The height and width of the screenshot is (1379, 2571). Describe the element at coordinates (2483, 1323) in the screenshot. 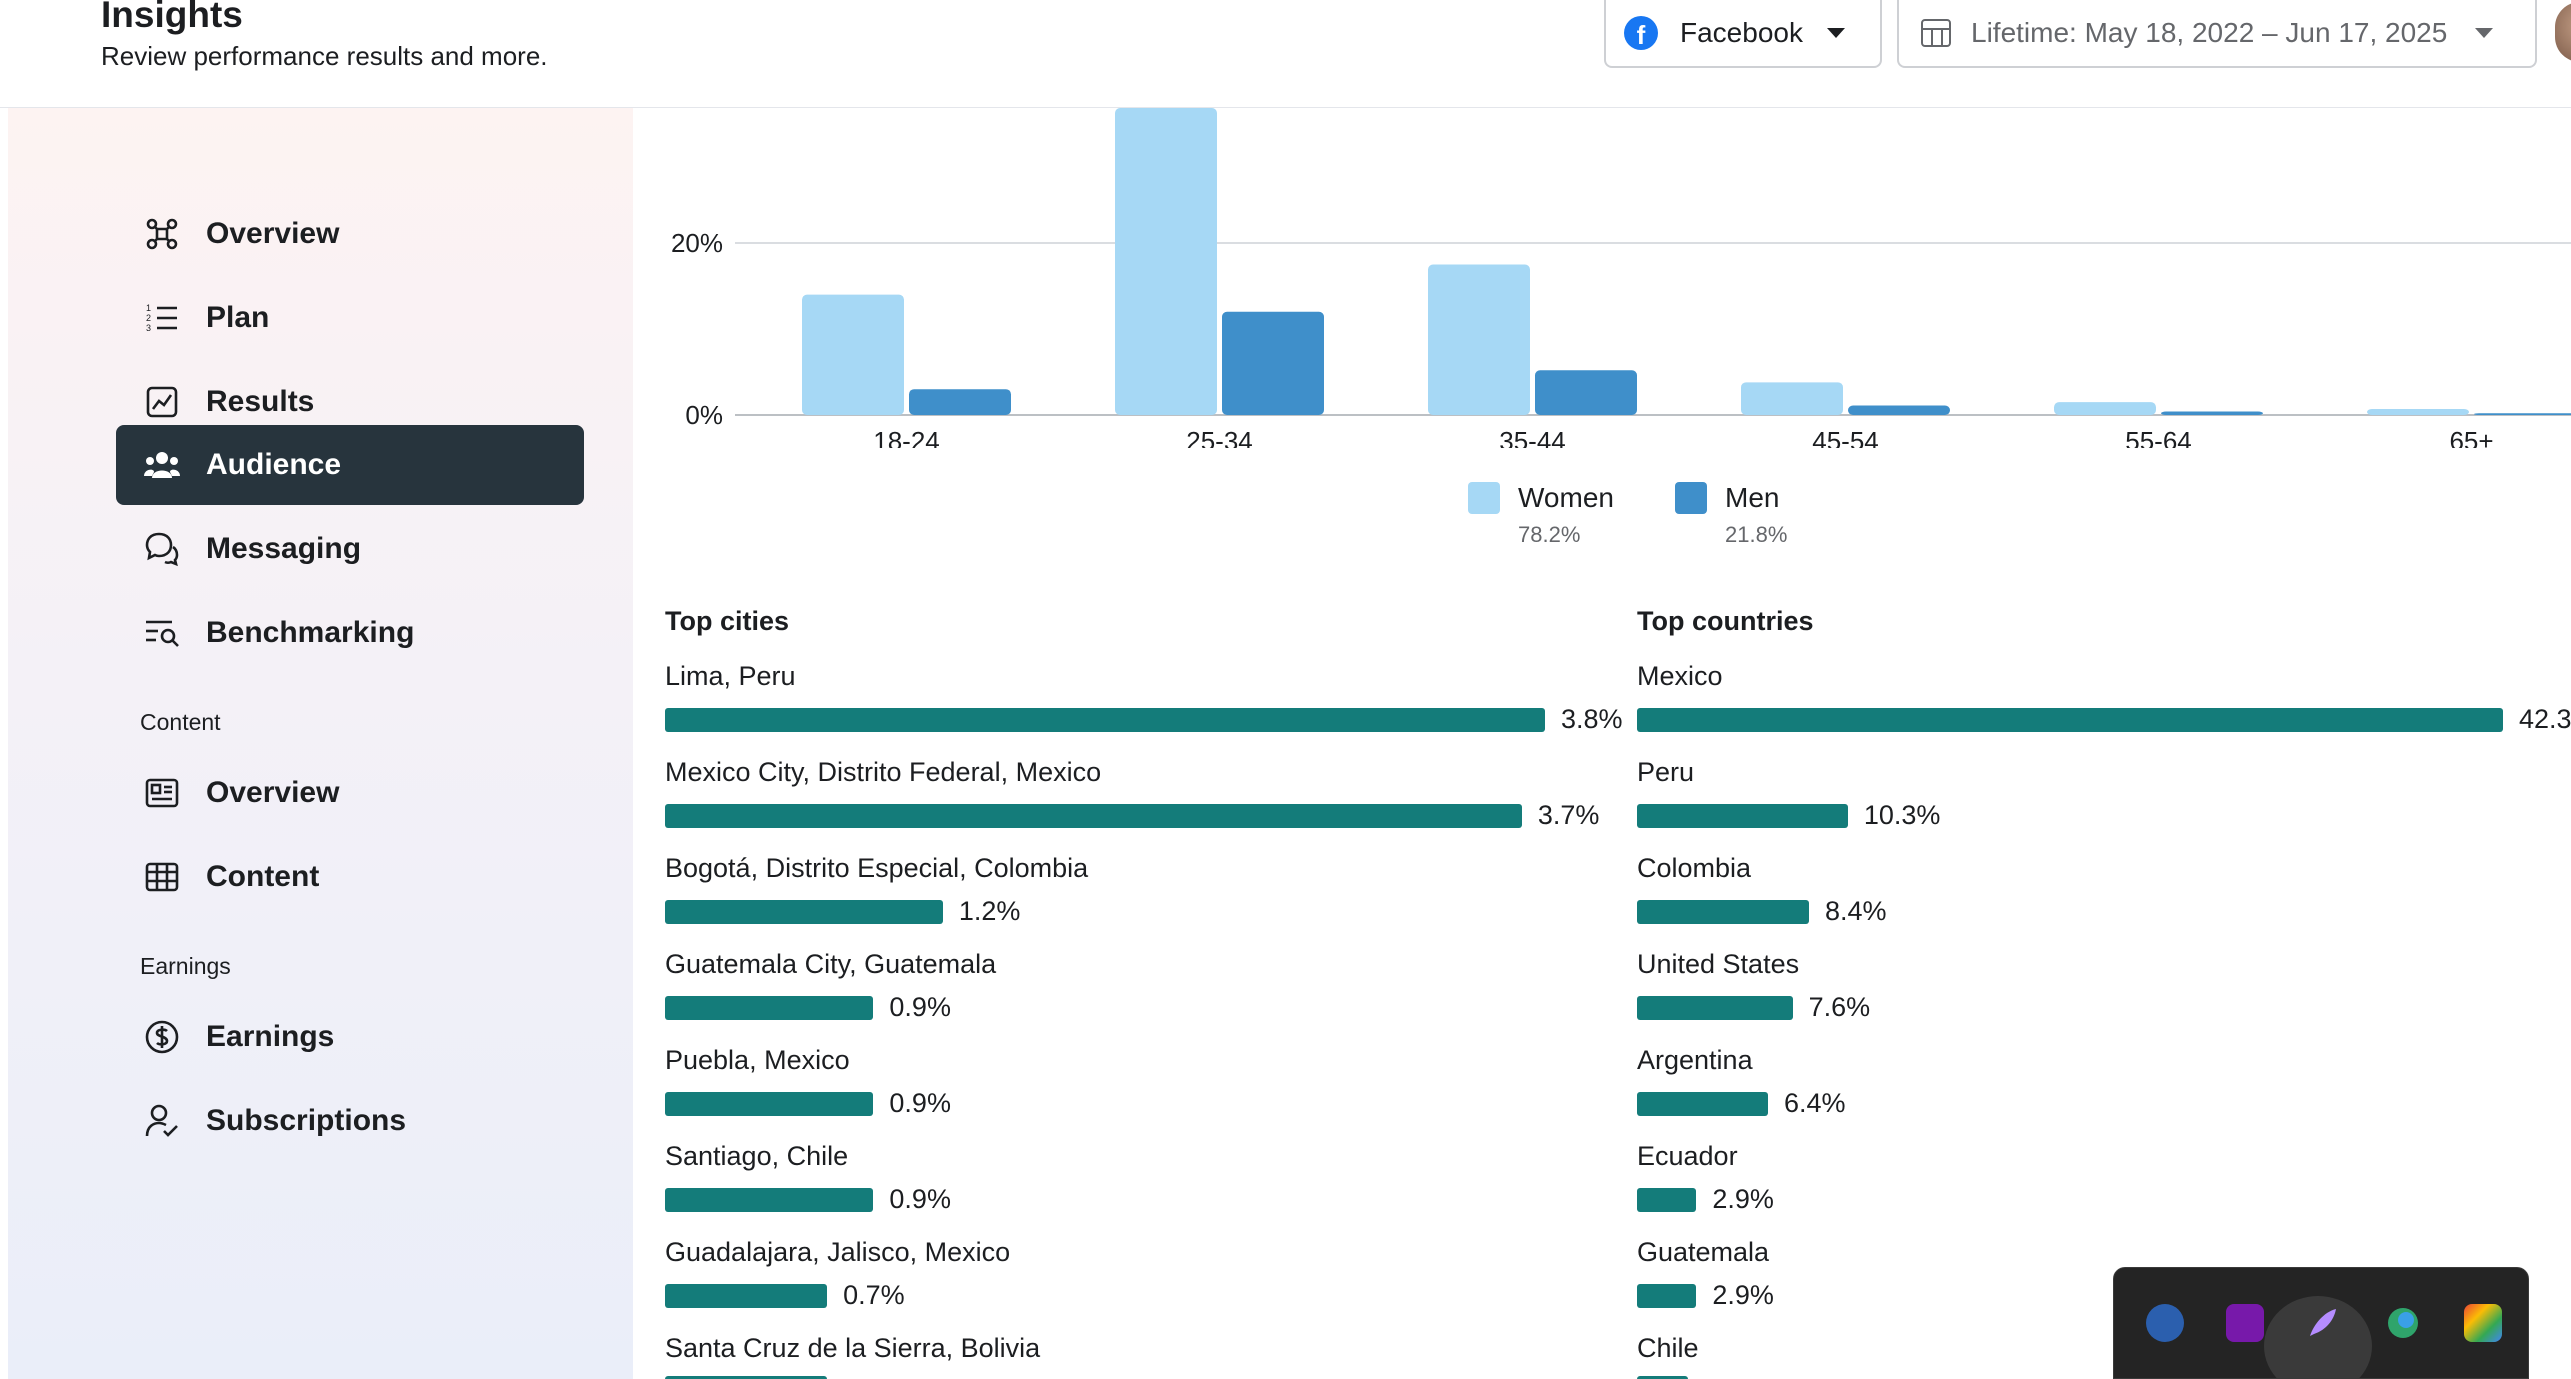

I see `color-app-icon` at that location.